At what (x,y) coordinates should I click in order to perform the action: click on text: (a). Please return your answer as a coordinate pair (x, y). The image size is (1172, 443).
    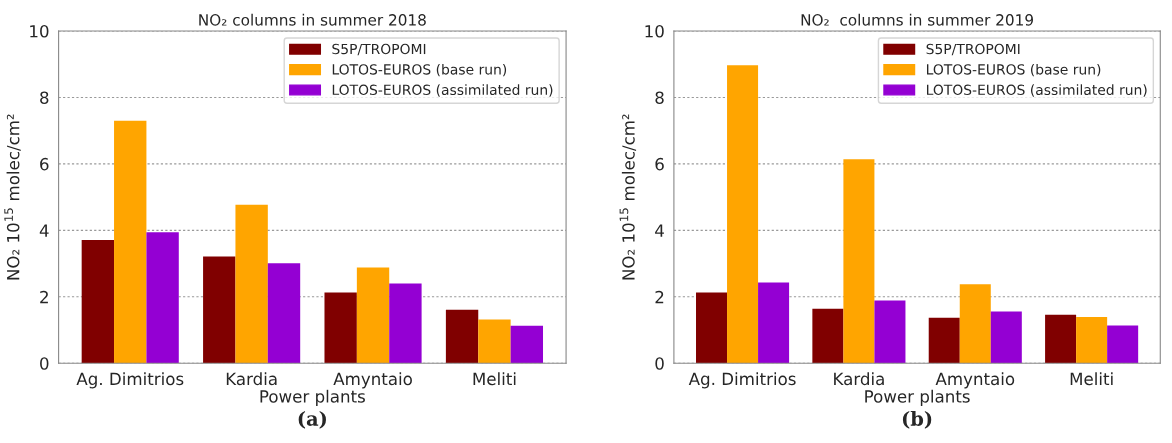
    Looking at the image, I should click on (312, 419).